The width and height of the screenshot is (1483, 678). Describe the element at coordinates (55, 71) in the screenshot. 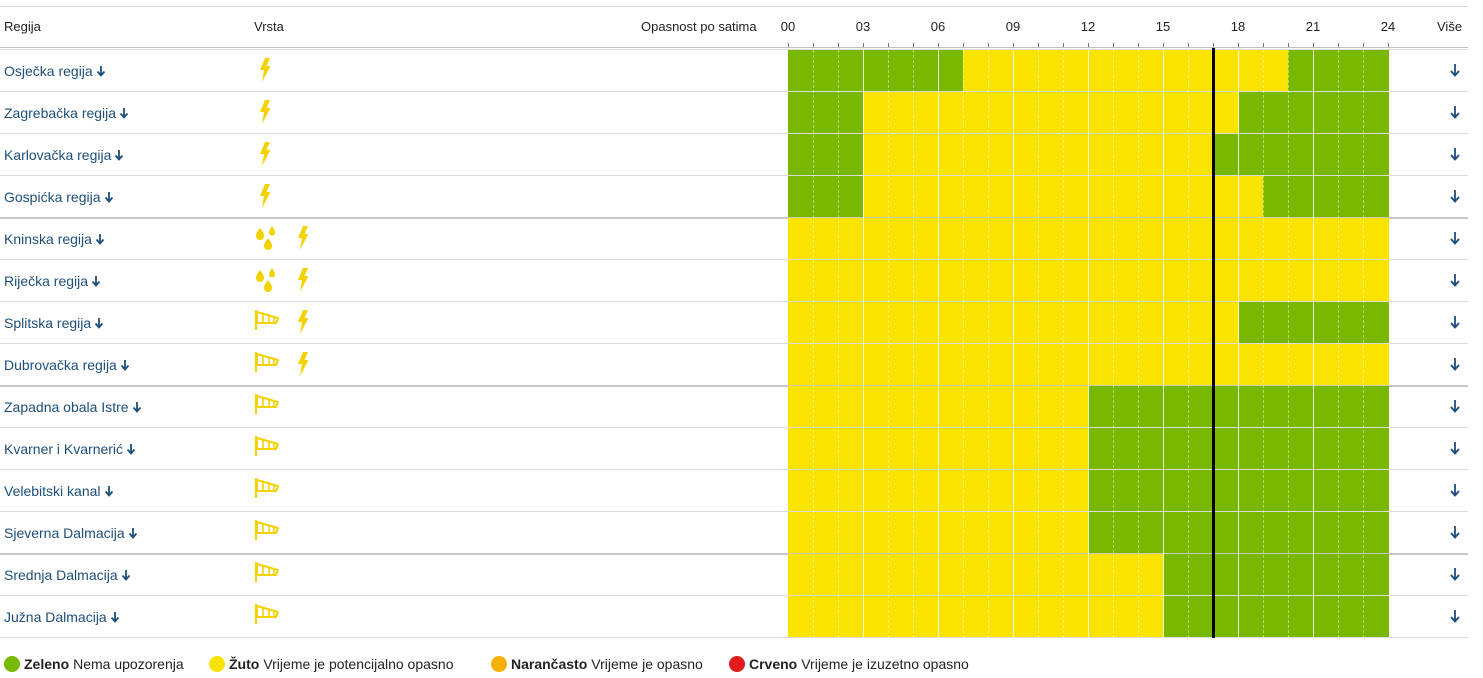

I see `region-link: Osječka regija` at that location.